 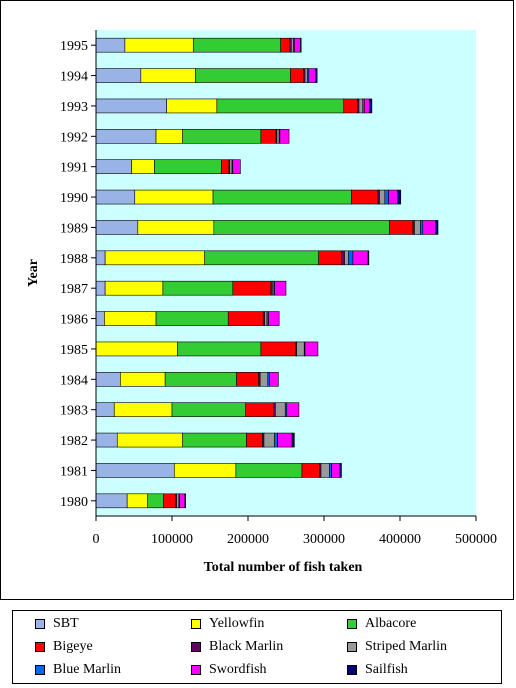 What do you see at coordinates (236, 166) in the screenshot?
I see `bar-segment-1991-swordfish` at bounding box center [236, 166].